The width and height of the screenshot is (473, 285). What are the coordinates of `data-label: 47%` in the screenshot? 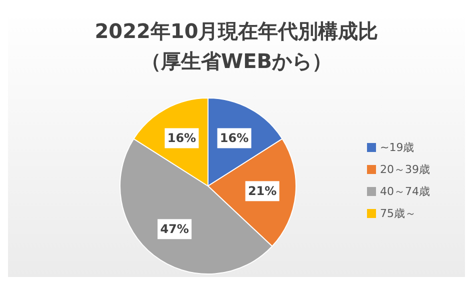 It's located at (174, 229).